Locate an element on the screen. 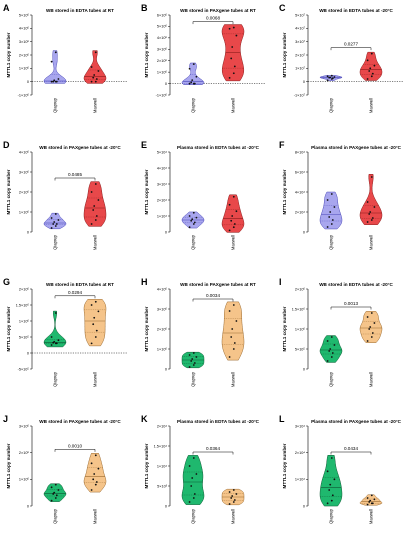 This screenshot has width=415, height=550. panel-title: Plasma stored in PAXgene tubes at -20°C is located at coordinates (356, 421).